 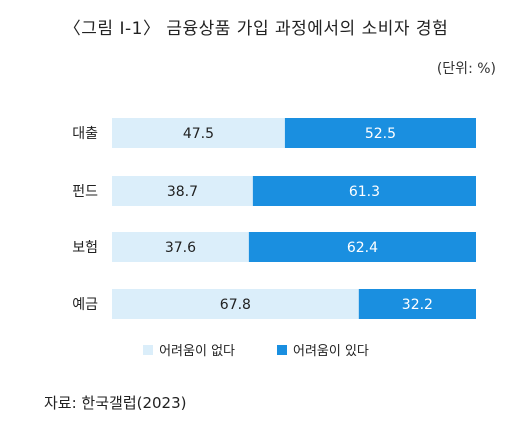 What do you see at coordinates (282, 349) in the screenshot?
I see `legend-swatch-difficulty` at bounding box center [282, 349].